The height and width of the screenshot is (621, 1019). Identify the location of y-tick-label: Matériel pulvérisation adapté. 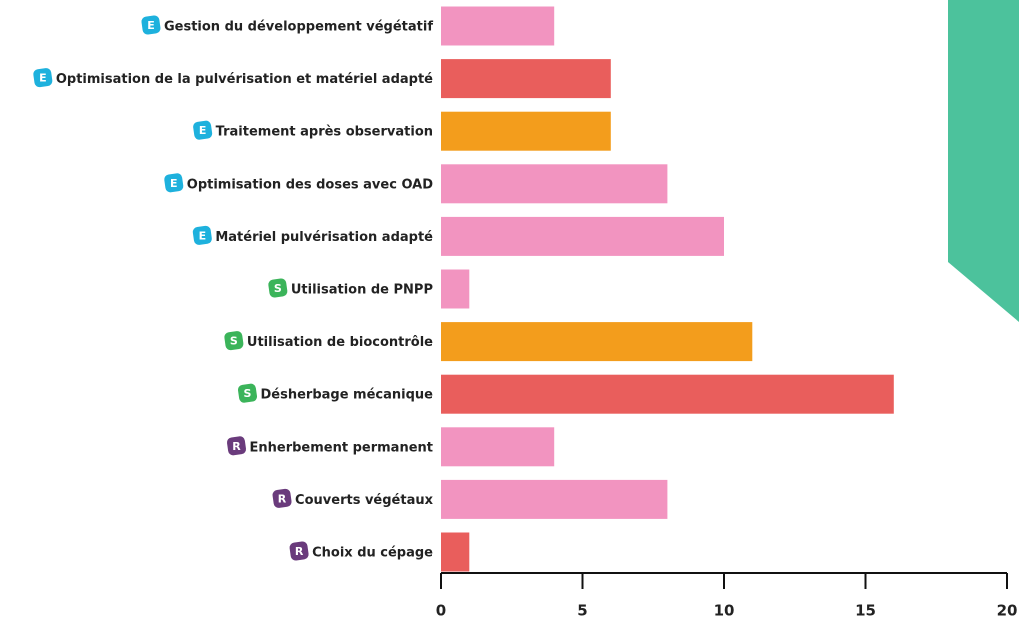
(324, 237).